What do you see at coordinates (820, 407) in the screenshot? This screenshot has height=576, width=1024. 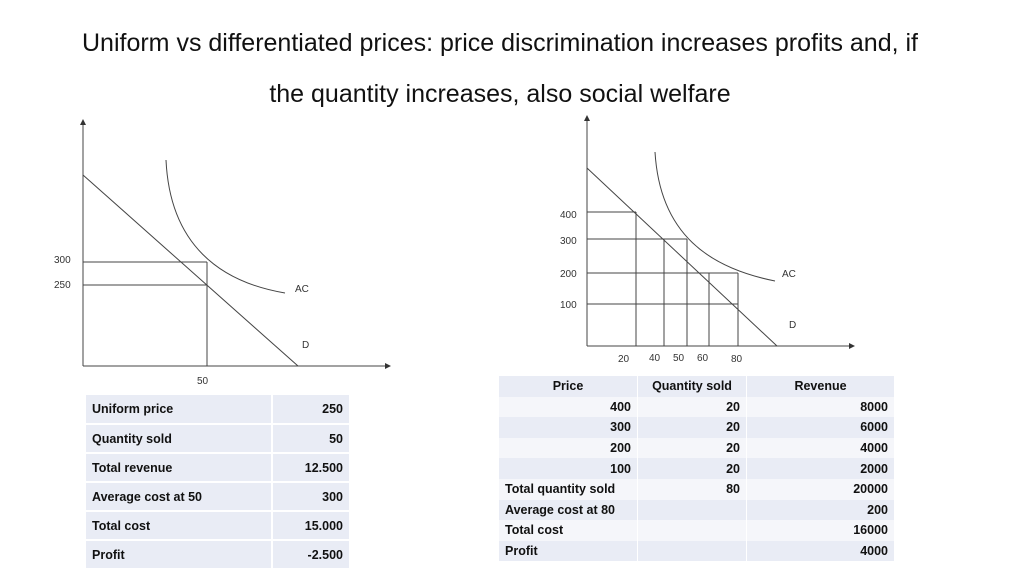 I see `cell: 8000` at bounding box center [820, 407].